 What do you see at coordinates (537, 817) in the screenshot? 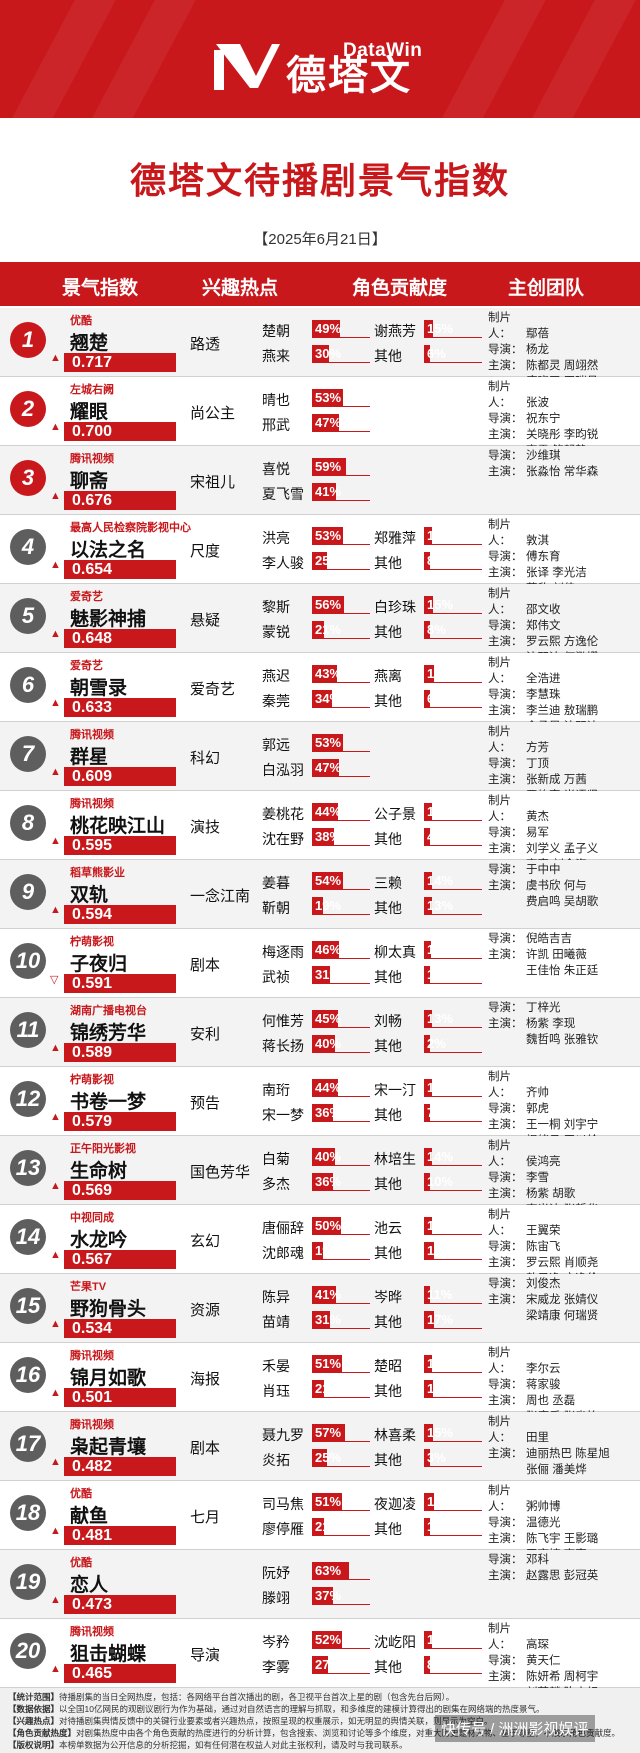
I see `team-names: 黄杰` at bounding box center [537, 817].